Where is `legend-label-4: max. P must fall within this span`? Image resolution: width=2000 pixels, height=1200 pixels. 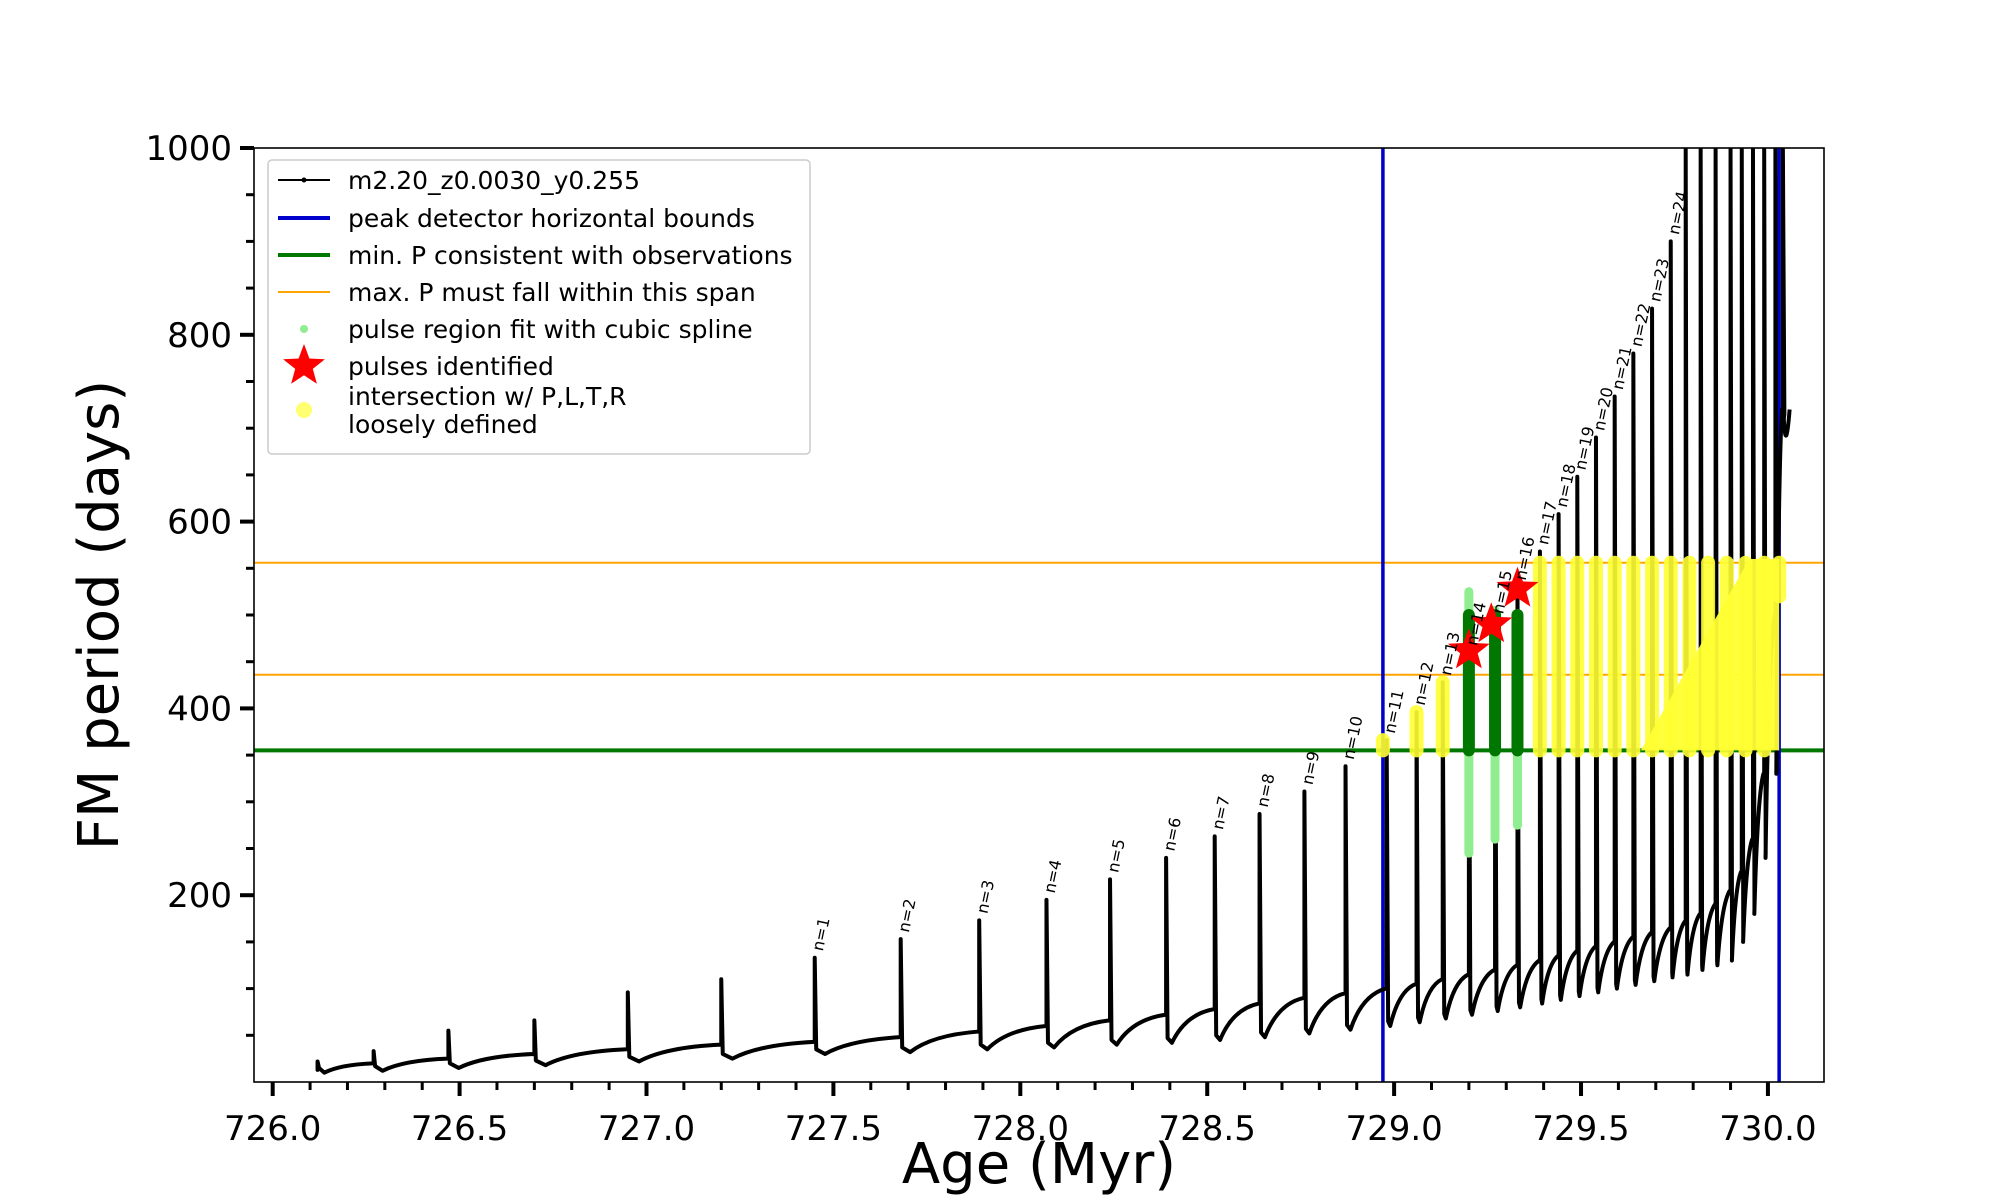
legend-label-4: max. P must fall within this span is located at coordinates (552, 292).